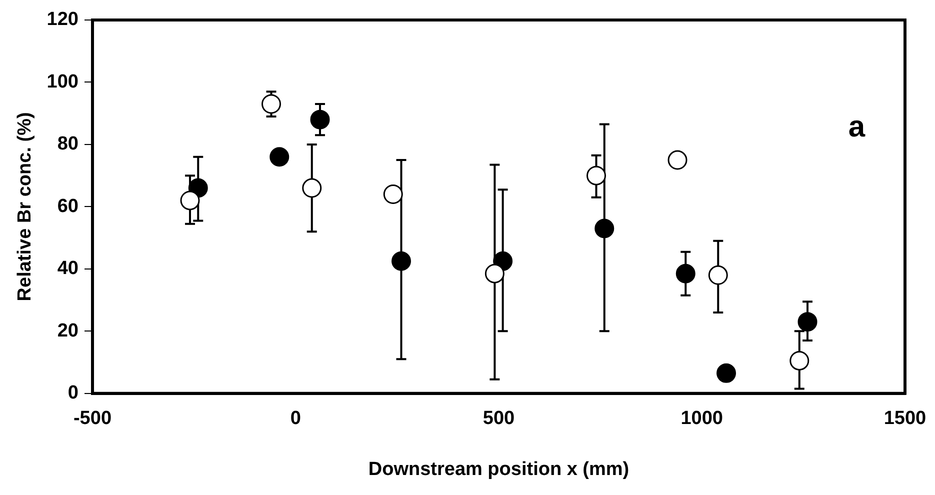 This screenshot has width=935, height=495. I want to click on x-tick-label: 500, so click(498, 419).